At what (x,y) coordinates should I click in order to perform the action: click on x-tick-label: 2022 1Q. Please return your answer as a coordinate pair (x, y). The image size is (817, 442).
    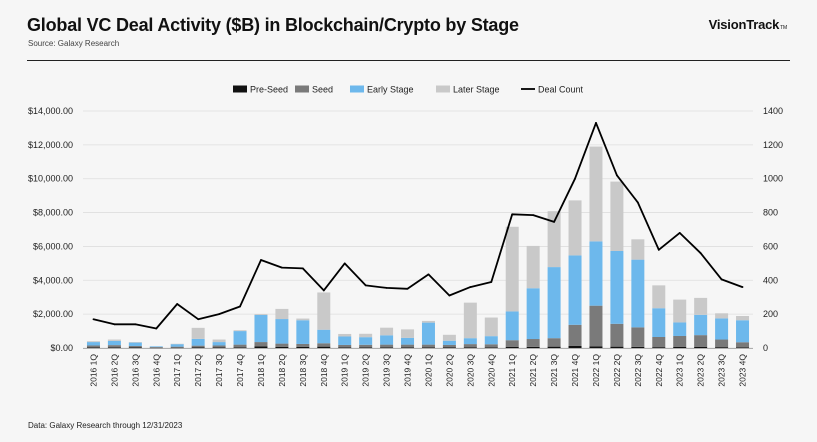
    Looking at the image, I should click on (596, 370).